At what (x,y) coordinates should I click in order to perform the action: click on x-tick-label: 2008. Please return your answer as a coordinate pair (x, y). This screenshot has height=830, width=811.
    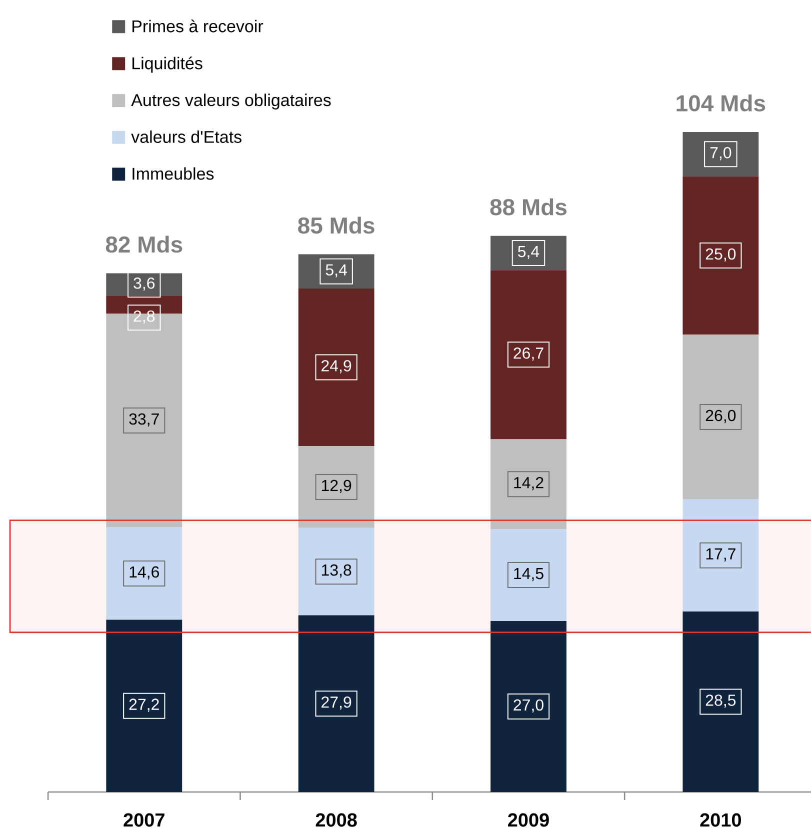
    Looking at the image, I should click on (336, 820).